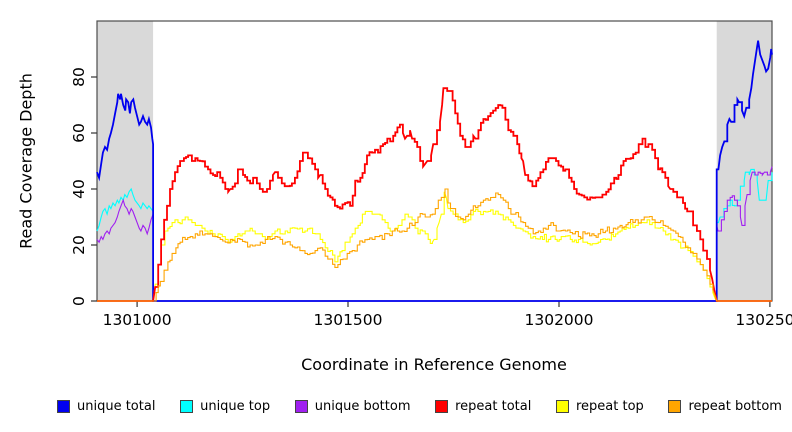 The image size is (792, 432). Describe the element at coordinates (301, 406) in the screenshot. I see `legend-swatch-unique-bottom-icon` at that location.